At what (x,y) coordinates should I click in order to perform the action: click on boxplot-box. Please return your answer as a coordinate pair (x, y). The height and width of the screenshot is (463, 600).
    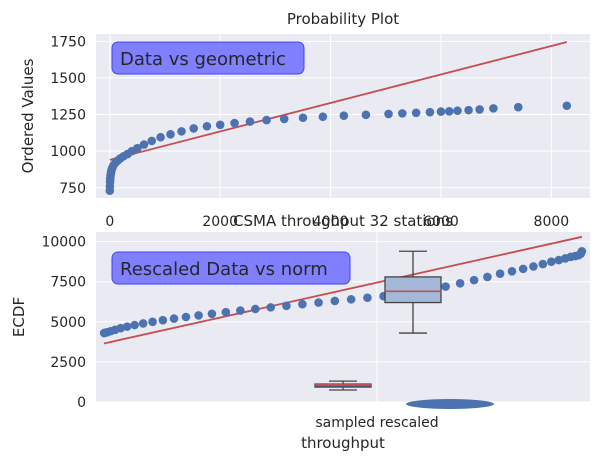
    Looking at the image, I should click on (413, 290).